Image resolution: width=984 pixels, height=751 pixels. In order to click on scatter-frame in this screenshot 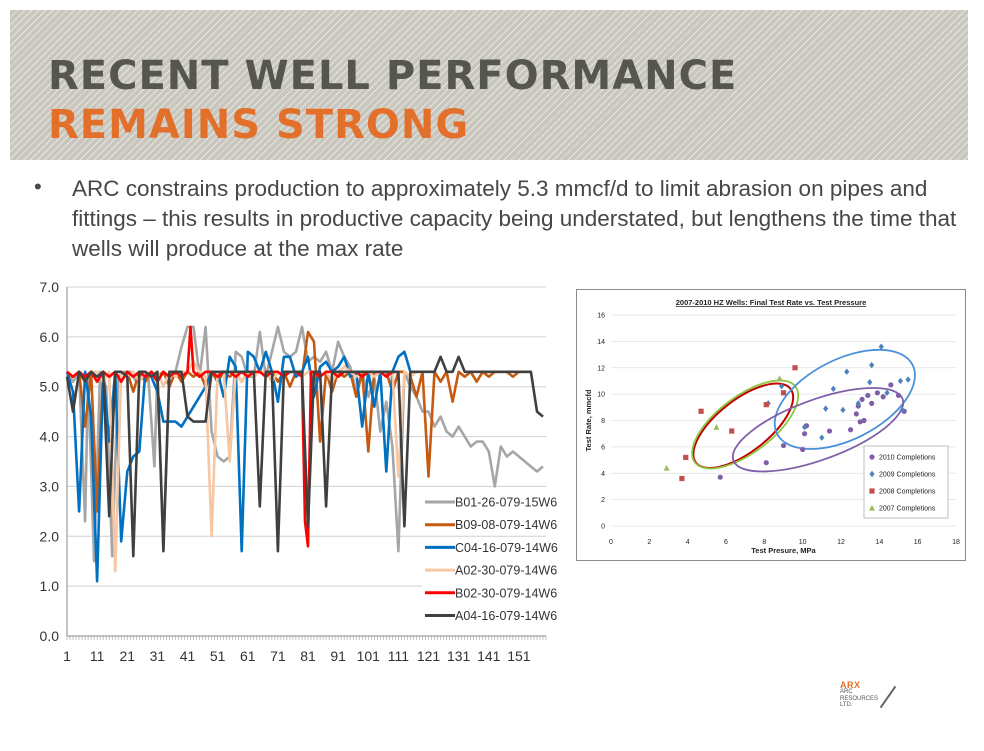, I will do `click(771, 425)`.